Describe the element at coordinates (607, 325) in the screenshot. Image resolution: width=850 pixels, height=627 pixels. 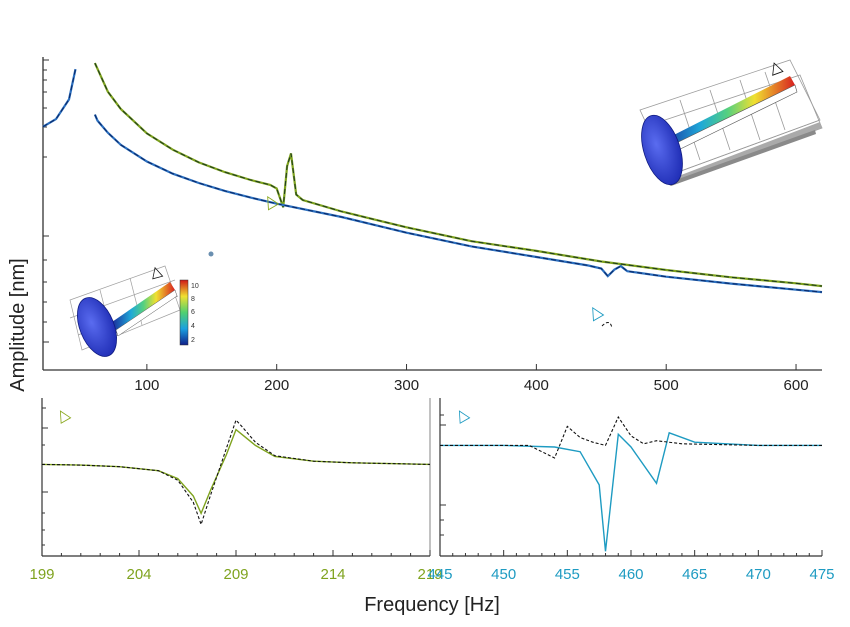
I see `marker-connector` at that location.